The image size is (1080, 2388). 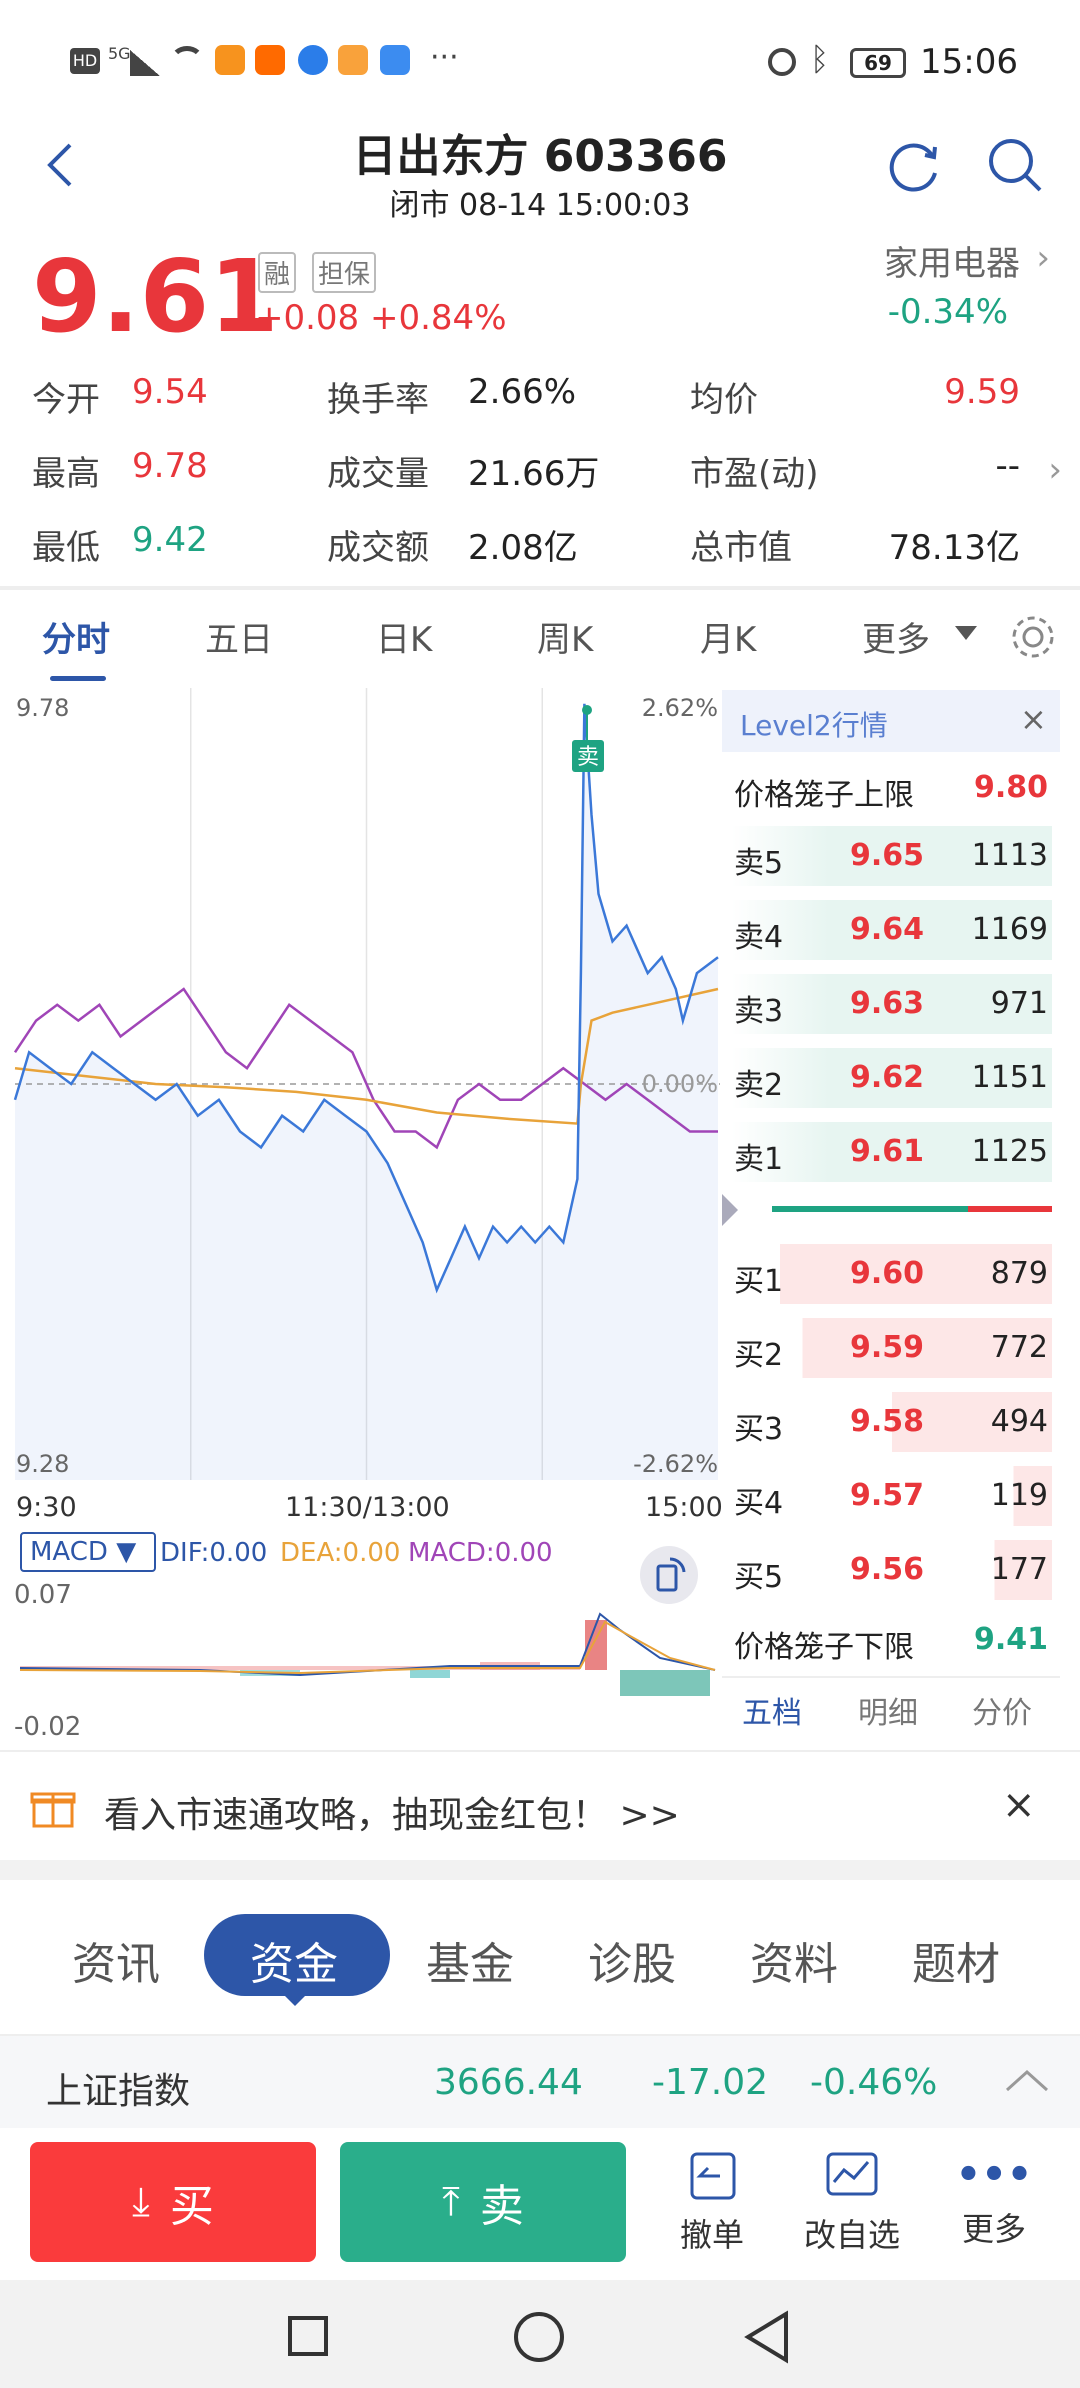 I want to click on back-button, so click(x=60, y=165).